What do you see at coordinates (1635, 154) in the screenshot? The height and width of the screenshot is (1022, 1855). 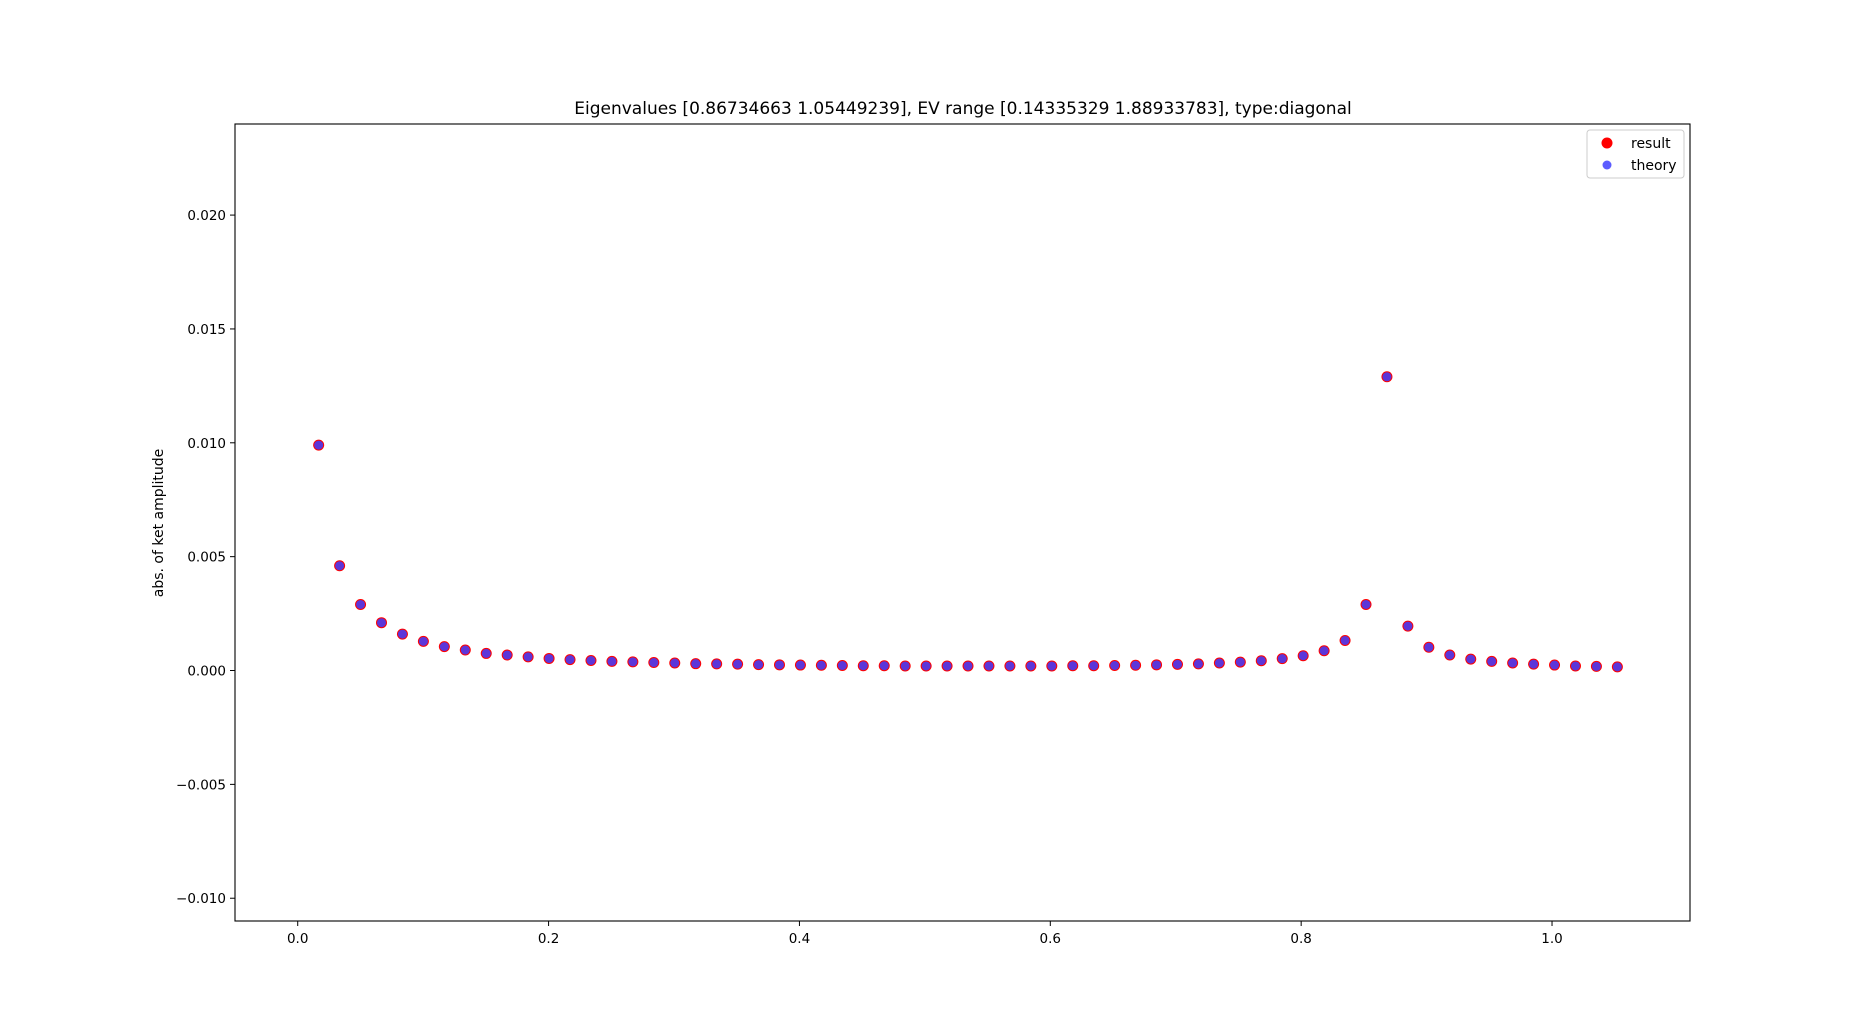 I see `legend: result theory` at bounding box center [1635, 154].